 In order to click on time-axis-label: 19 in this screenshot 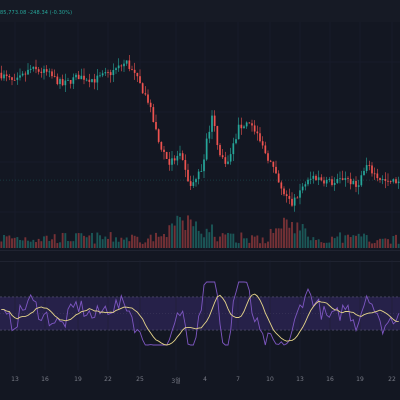, I will do `click(78, 379)`.